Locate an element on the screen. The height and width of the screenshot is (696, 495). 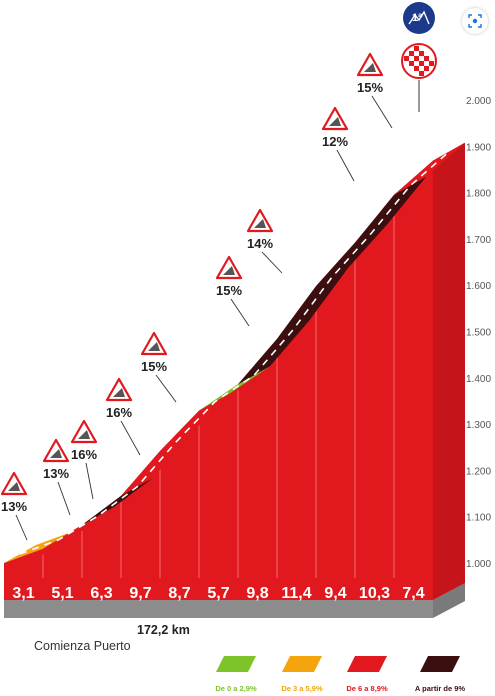
y-tick-label: 1.100 is located at coordinates (478, 518).